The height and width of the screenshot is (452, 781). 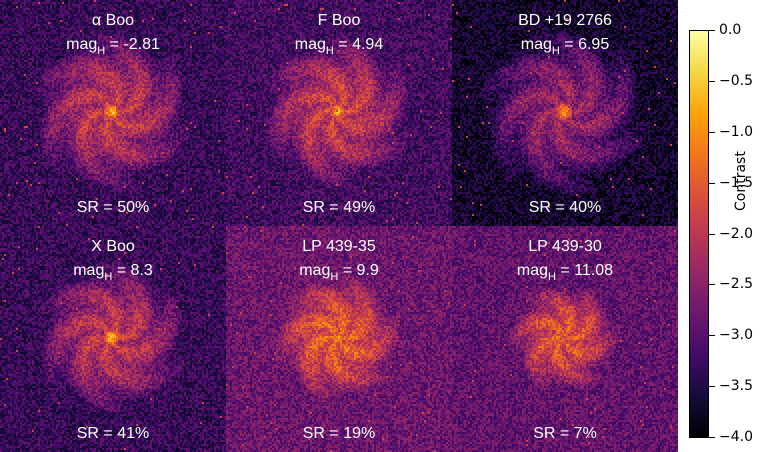 What do you see at coordinates (339, 272) in the screenshot?
I see `magnitude-label: magH = 9.9` at bounding box center [339, 272].